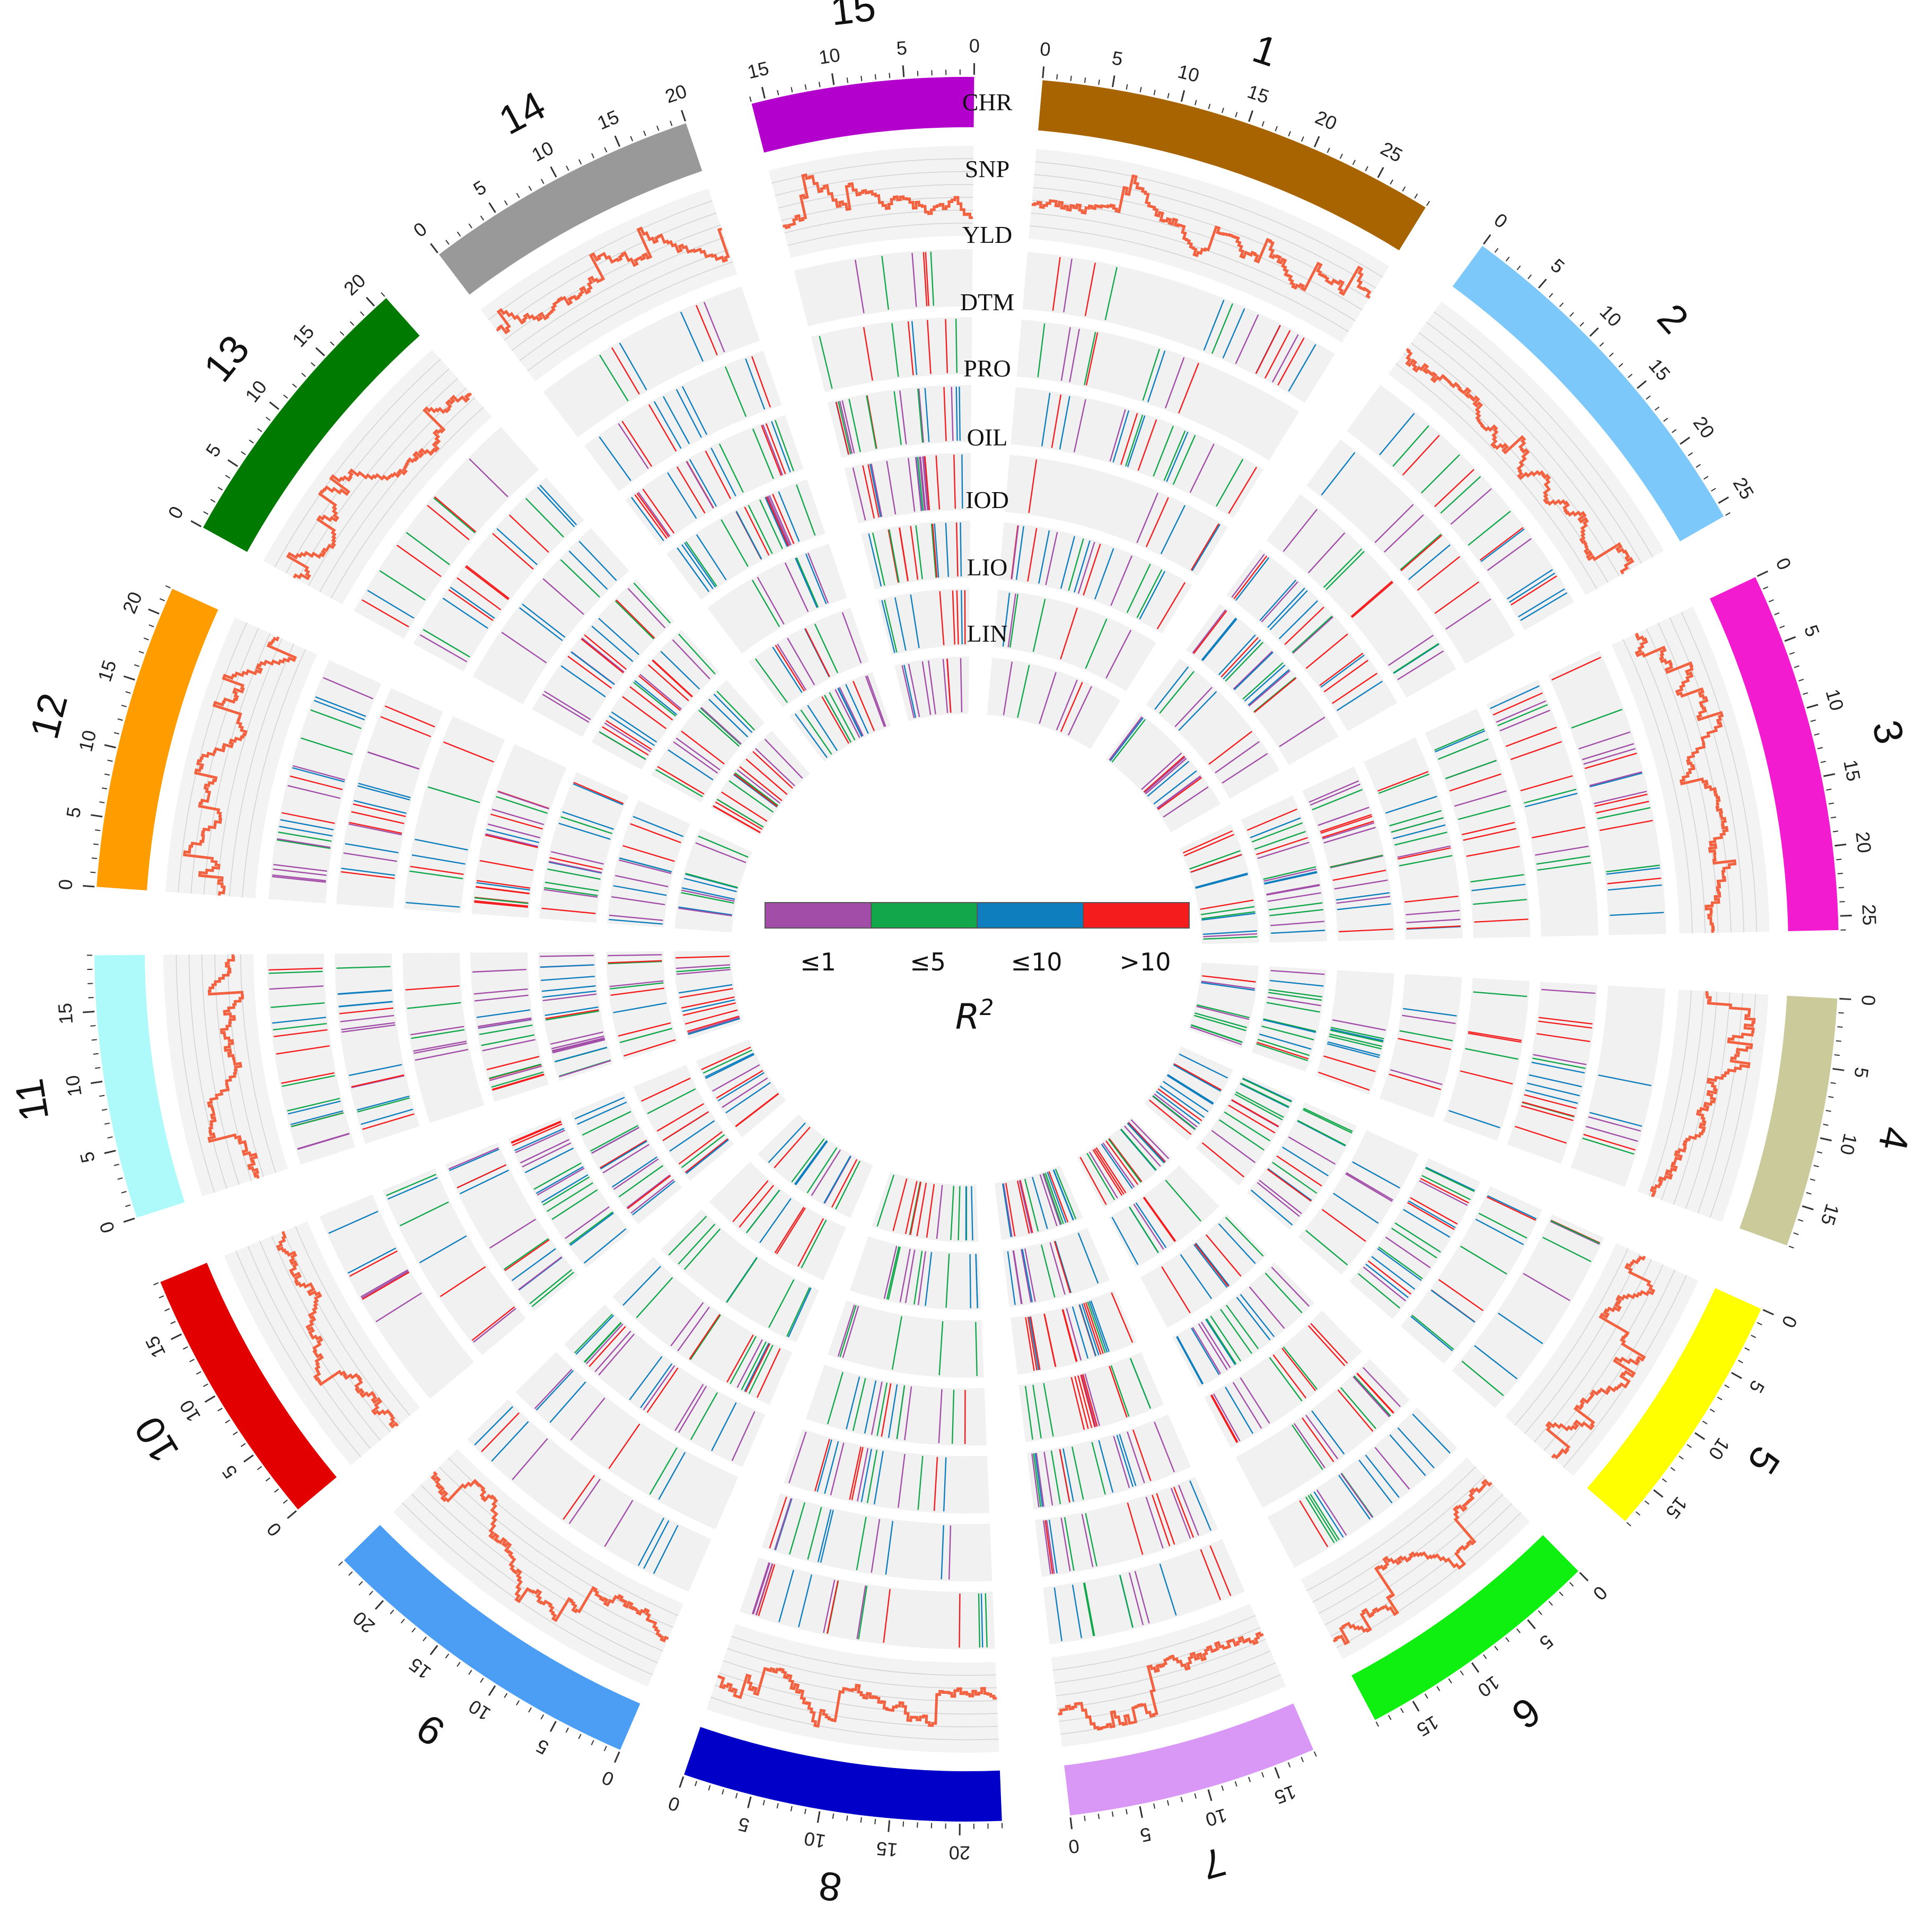 Image resolution: width=1932 pixels, height=1925 pixels. I want to click on chromosome-6-tick, so click(1518, 1630).